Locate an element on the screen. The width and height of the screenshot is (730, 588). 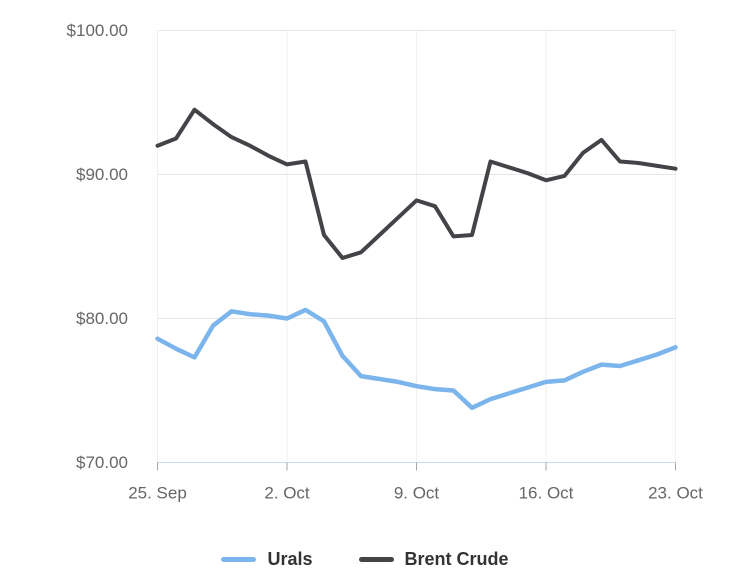
y-axis-label: $90.00 is located at coordinates (102, 174).